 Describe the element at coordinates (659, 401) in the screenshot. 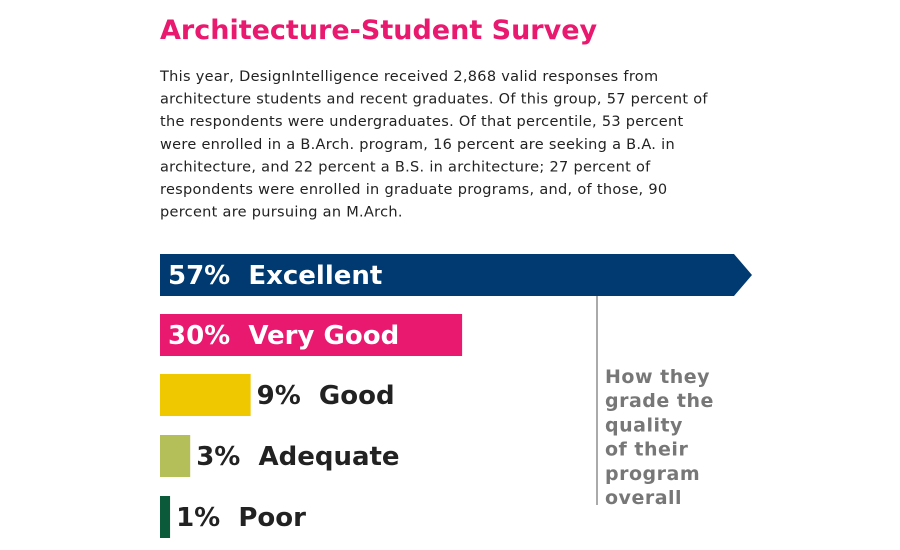

I see `annotation-line: grade the` at that location.